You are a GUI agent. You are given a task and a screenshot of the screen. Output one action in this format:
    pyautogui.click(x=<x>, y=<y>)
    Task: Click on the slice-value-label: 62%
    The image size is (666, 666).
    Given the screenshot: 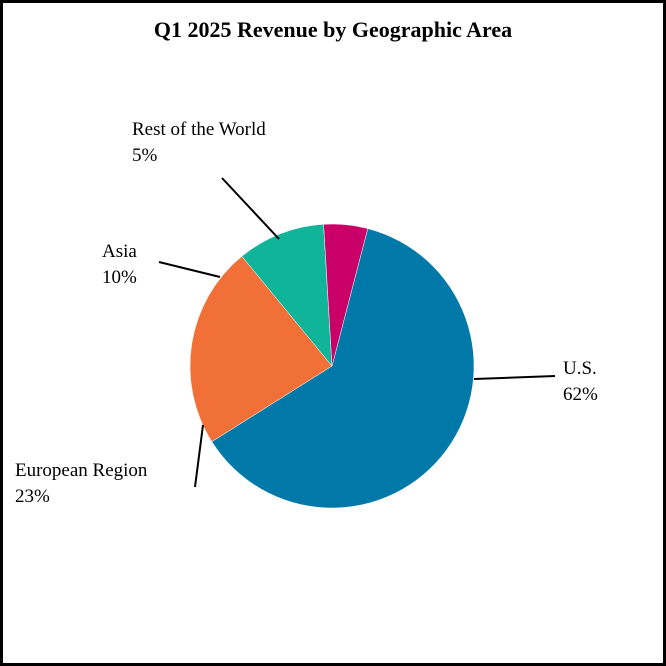 What is the action you would take?
    pyautogui.click(x=580, y=394)
    